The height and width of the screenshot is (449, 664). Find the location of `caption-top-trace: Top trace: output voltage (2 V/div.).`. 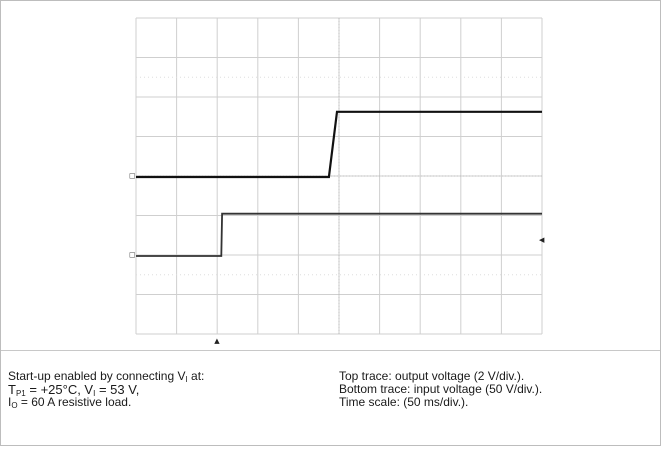

caption-top-trace: Top trace: output voltage (2 V/div.). is located at coordinates (432, 376).